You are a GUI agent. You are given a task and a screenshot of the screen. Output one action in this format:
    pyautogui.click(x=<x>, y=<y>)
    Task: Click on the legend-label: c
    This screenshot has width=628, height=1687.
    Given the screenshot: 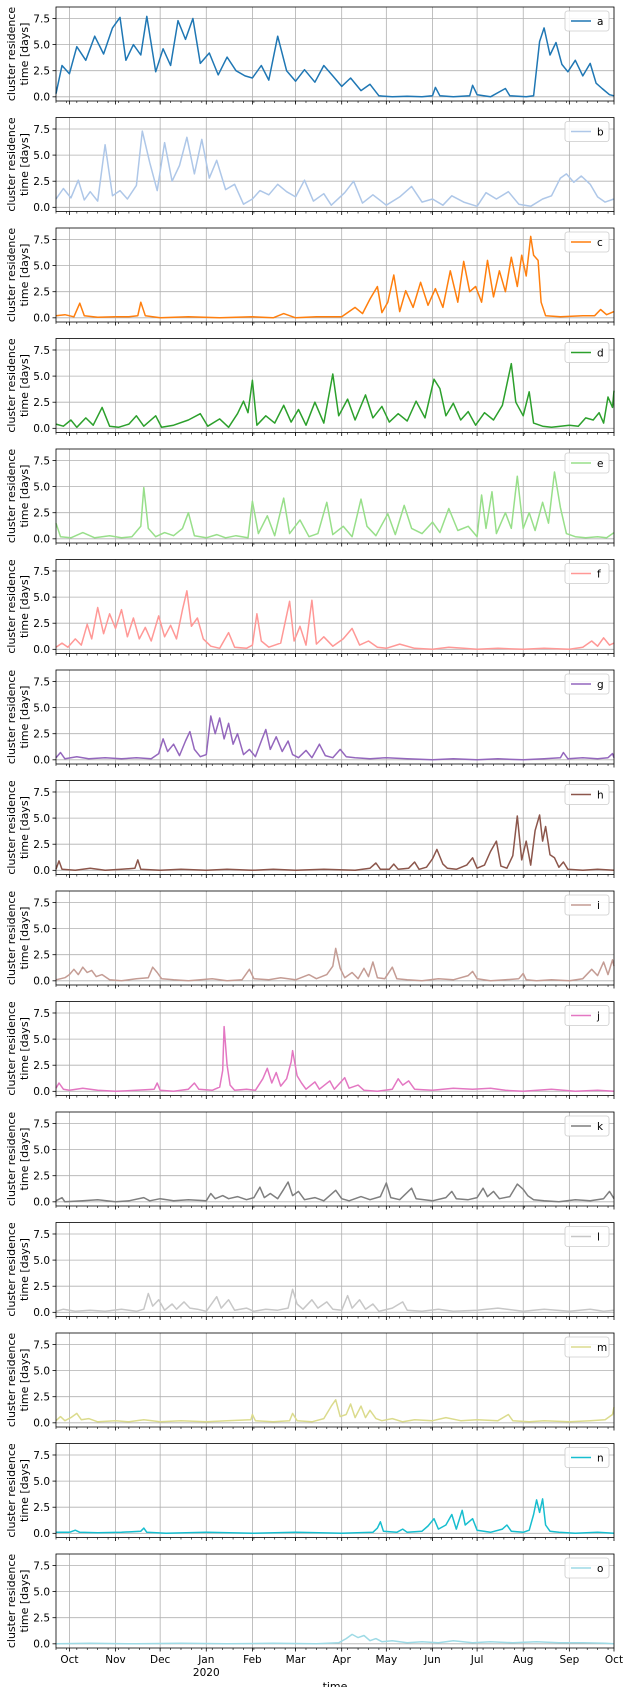 What is the action you would take?
    pyautogui.click(x=600, y=243)
    